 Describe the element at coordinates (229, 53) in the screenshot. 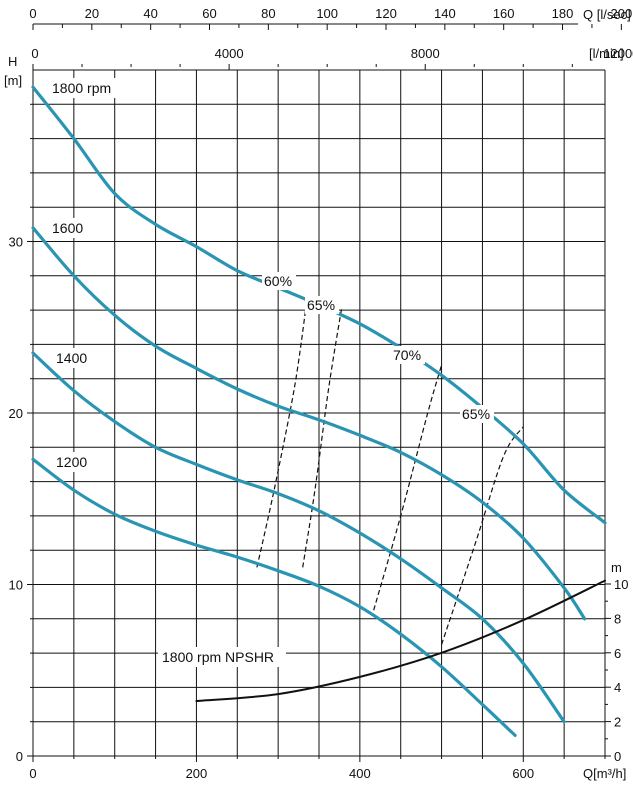

I see `top-axis-lmin-tick-label: 4000` at that location.